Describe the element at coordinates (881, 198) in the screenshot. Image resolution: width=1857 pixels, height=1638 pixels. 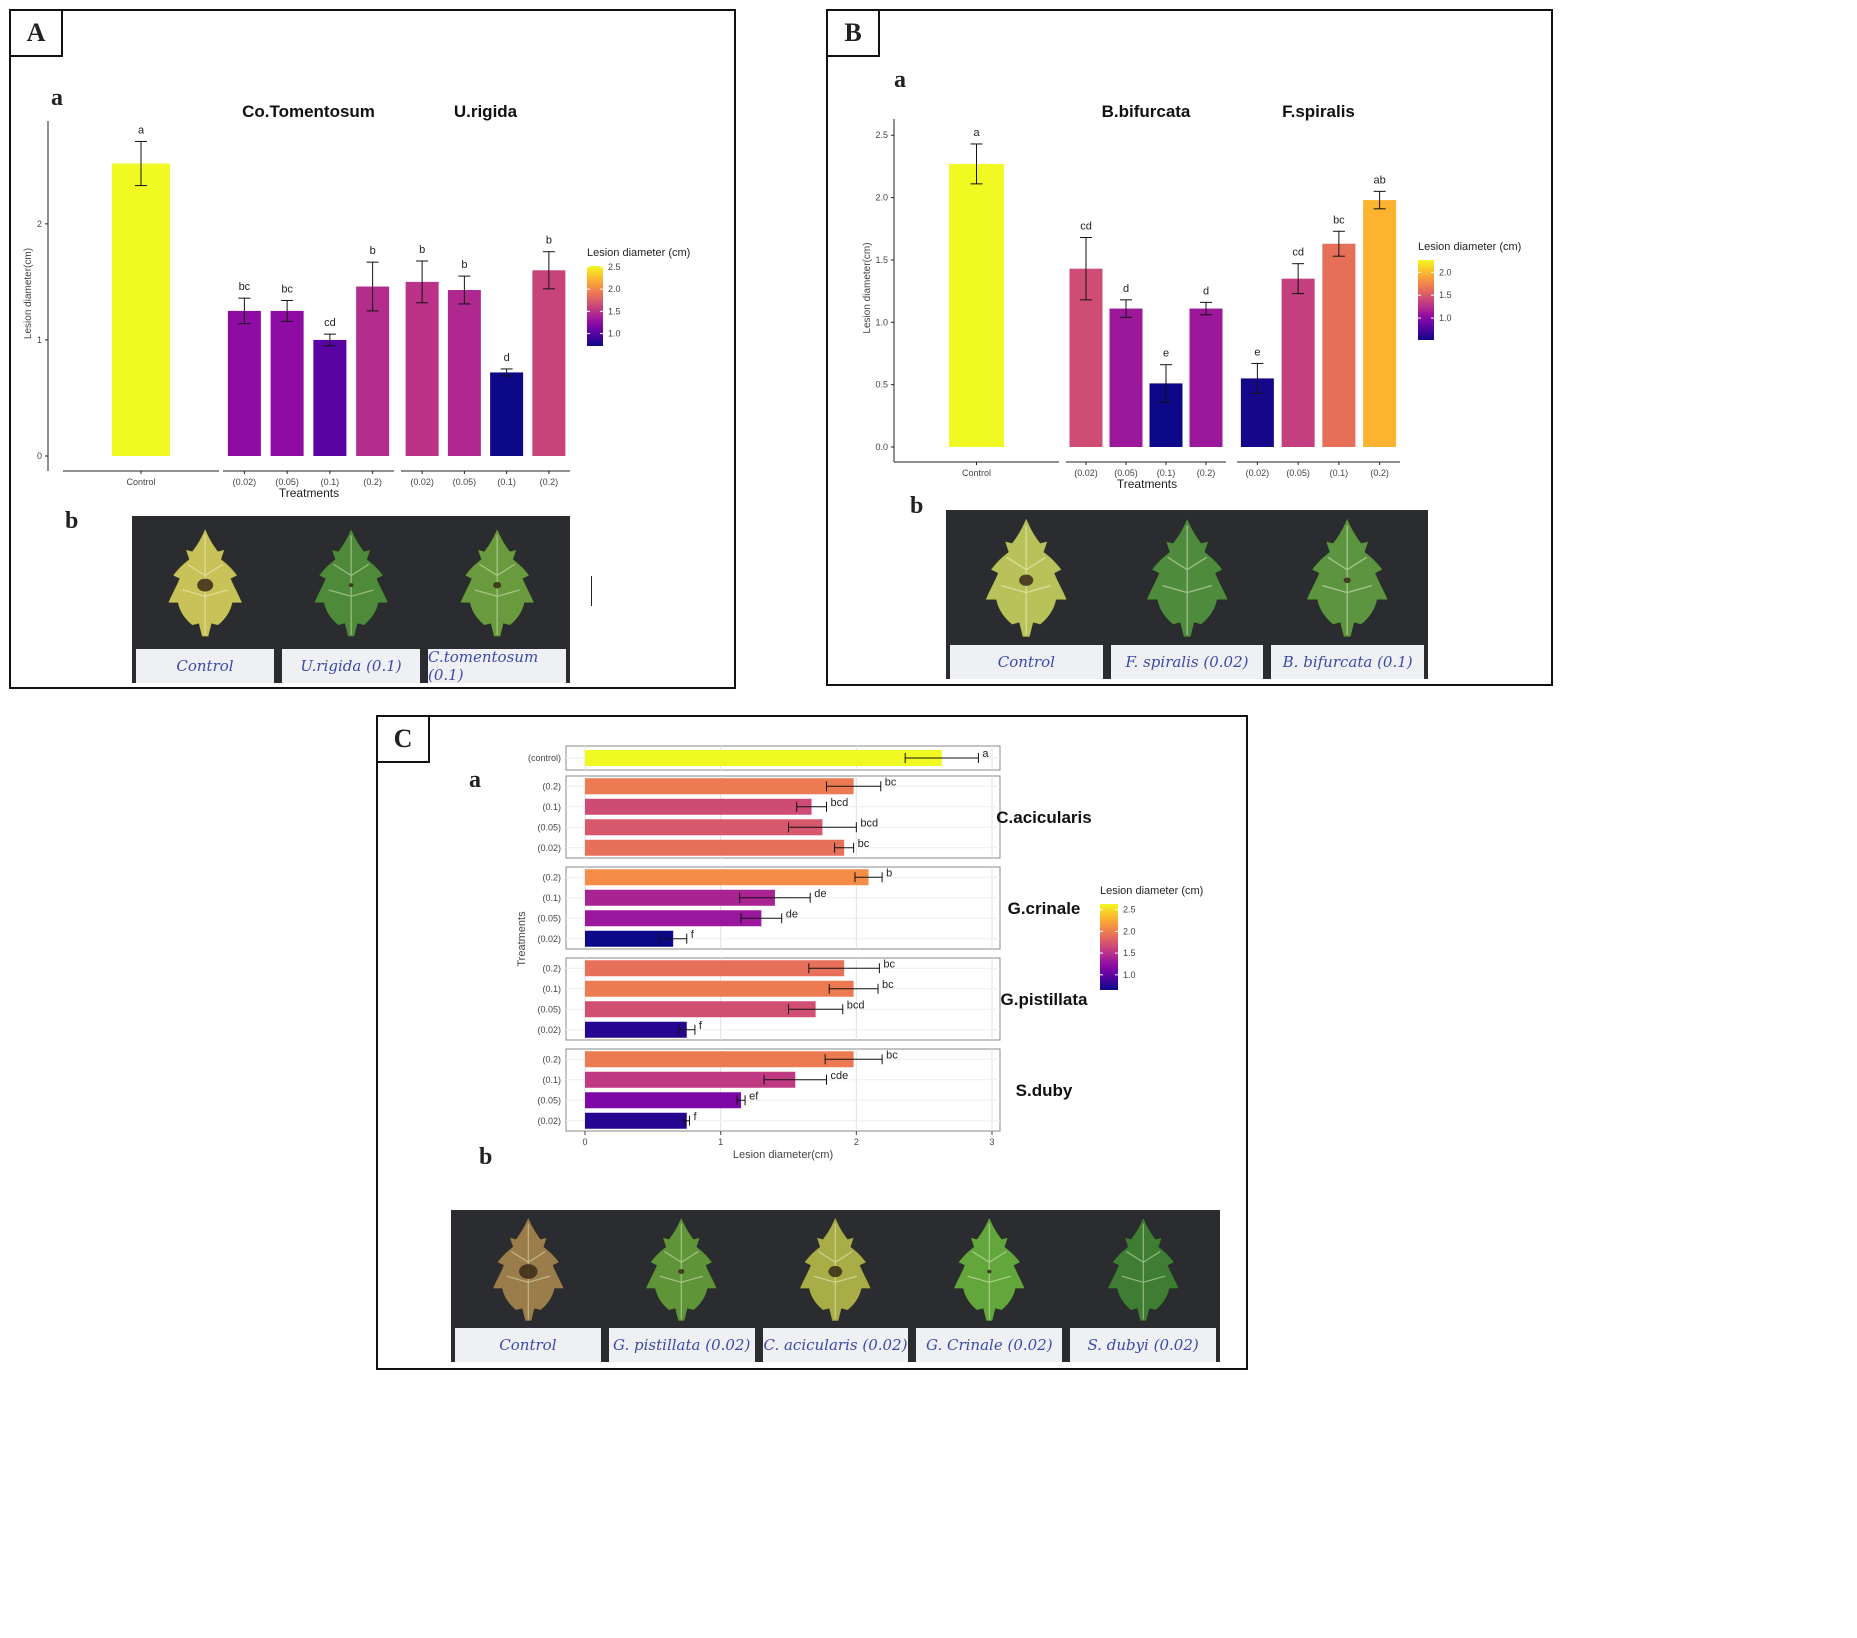
I see `b-y-tick-label: 2.0` at that location.